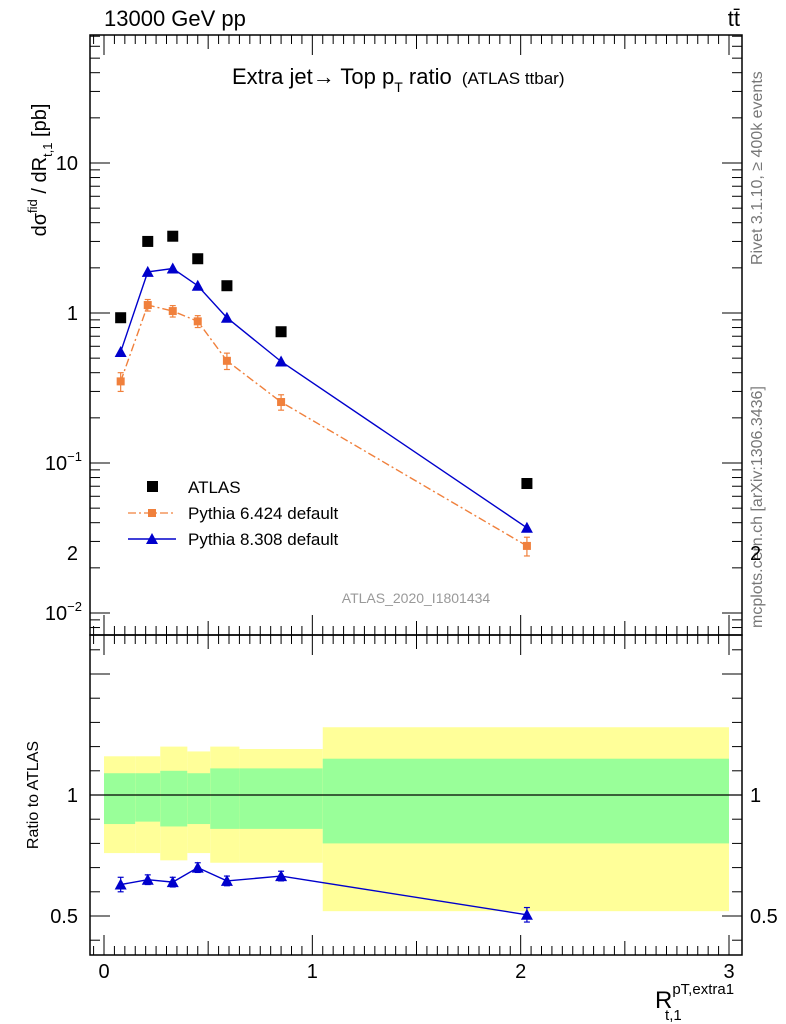  Describe the element at coordinates (263, 539) in the screenshot. I see `legend-label-py8: Pythia 8.308 default` at that location.